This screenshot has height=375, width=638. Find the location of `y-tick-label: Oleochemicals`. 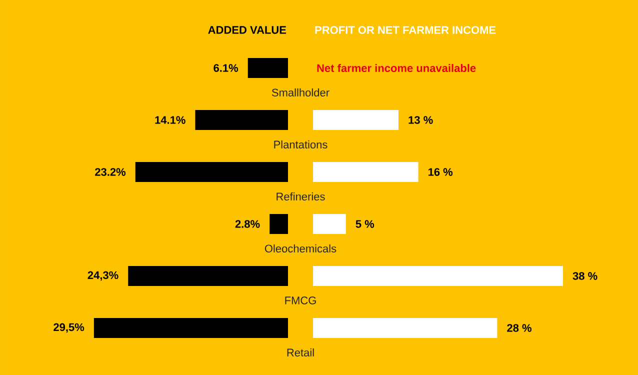

y-tick-label: Oleochemicals is located at coordinates (300, 248).